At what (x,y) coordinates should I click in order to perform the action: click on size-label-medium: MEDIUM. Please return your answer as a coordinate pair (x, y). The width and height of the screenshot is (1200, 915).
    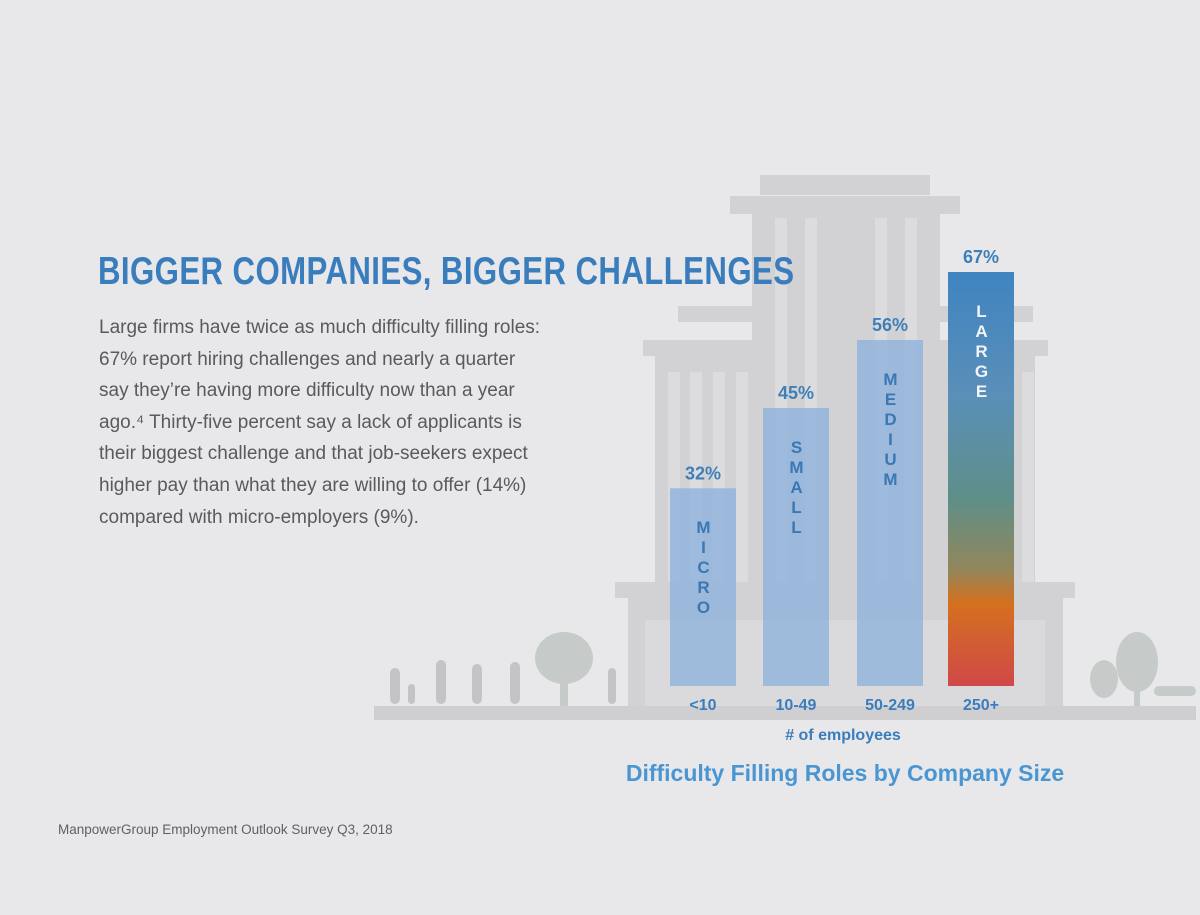
    Looking at the image, I should click on (890, 429).